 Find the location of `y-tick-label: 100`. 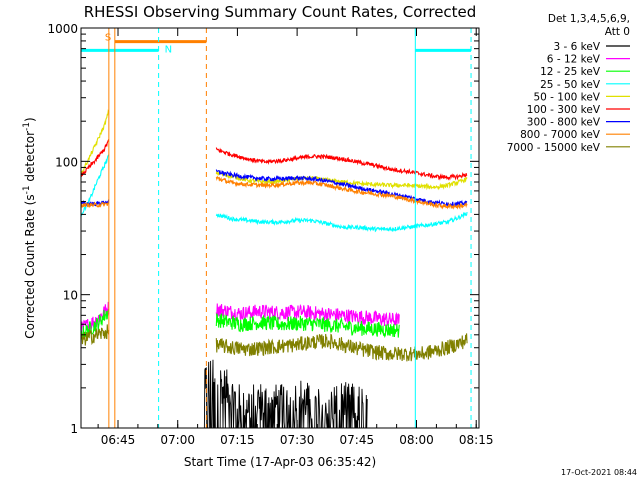

y-tick-label: 100 is located at coordinates (66, 162).